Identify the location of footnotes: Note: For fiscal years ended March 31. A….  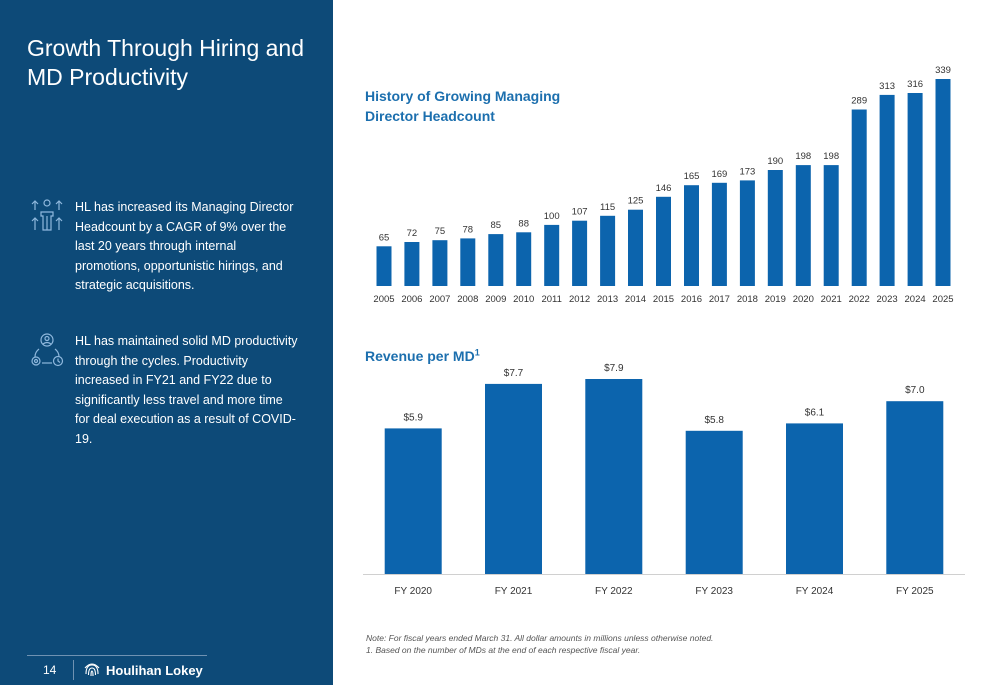
(539, 644).